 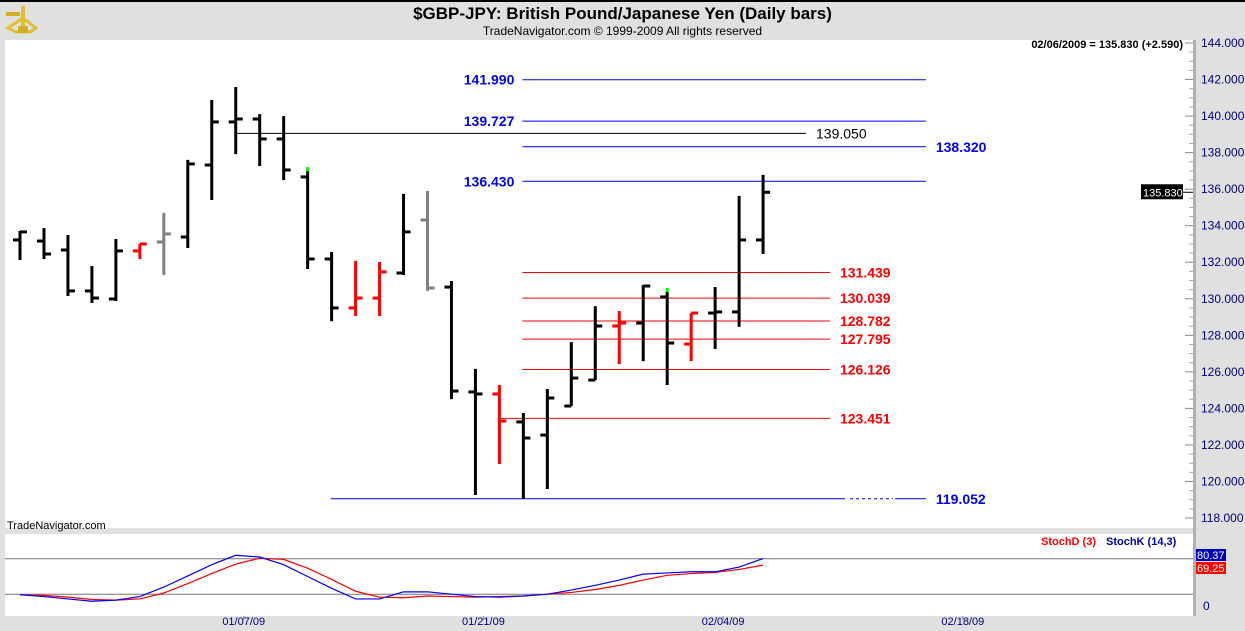 What do you see at coordinates (1223, 335) in the screenshot?
I see `y-tick-label: 128.000` at bounding box center [1223, 335].